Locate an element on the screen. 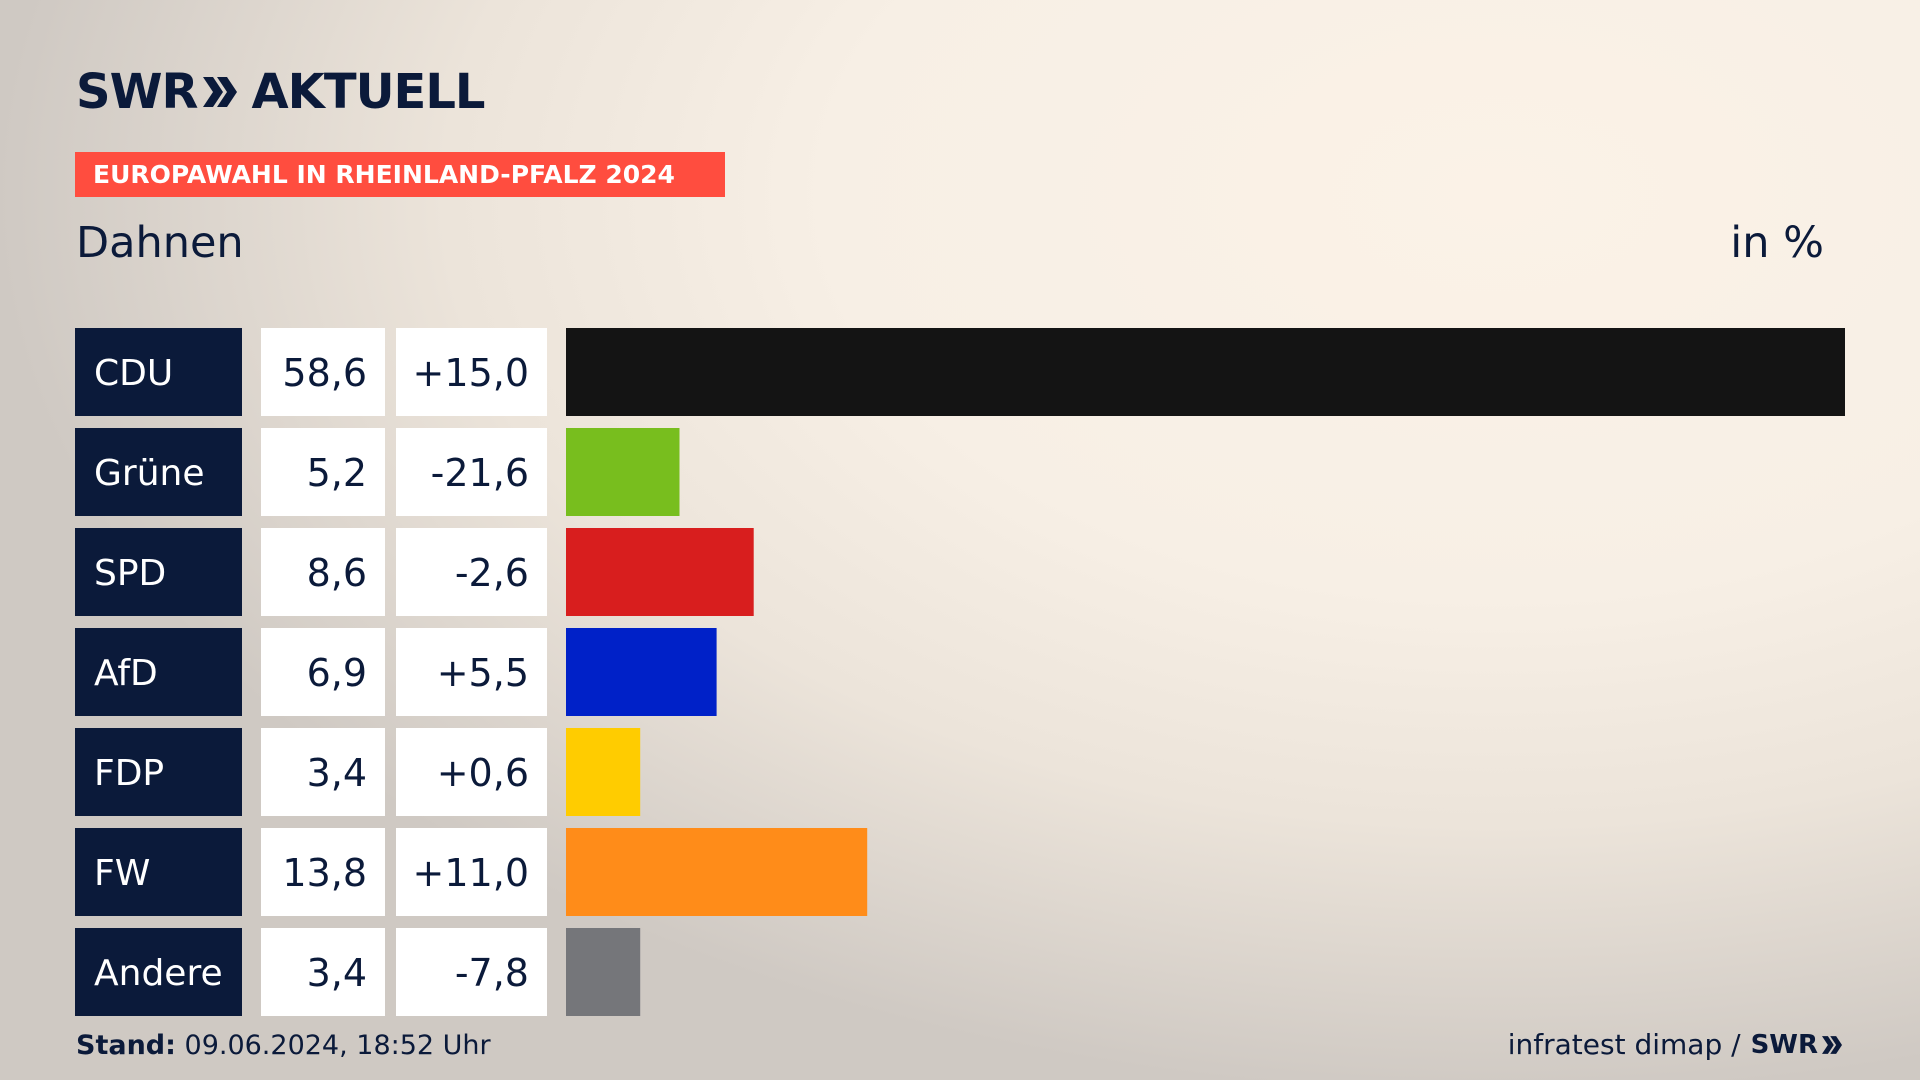 Image resolution: width=1920 pixels, height=1080 pixels. party-andere-value-box is located at coordinates (323, 972).